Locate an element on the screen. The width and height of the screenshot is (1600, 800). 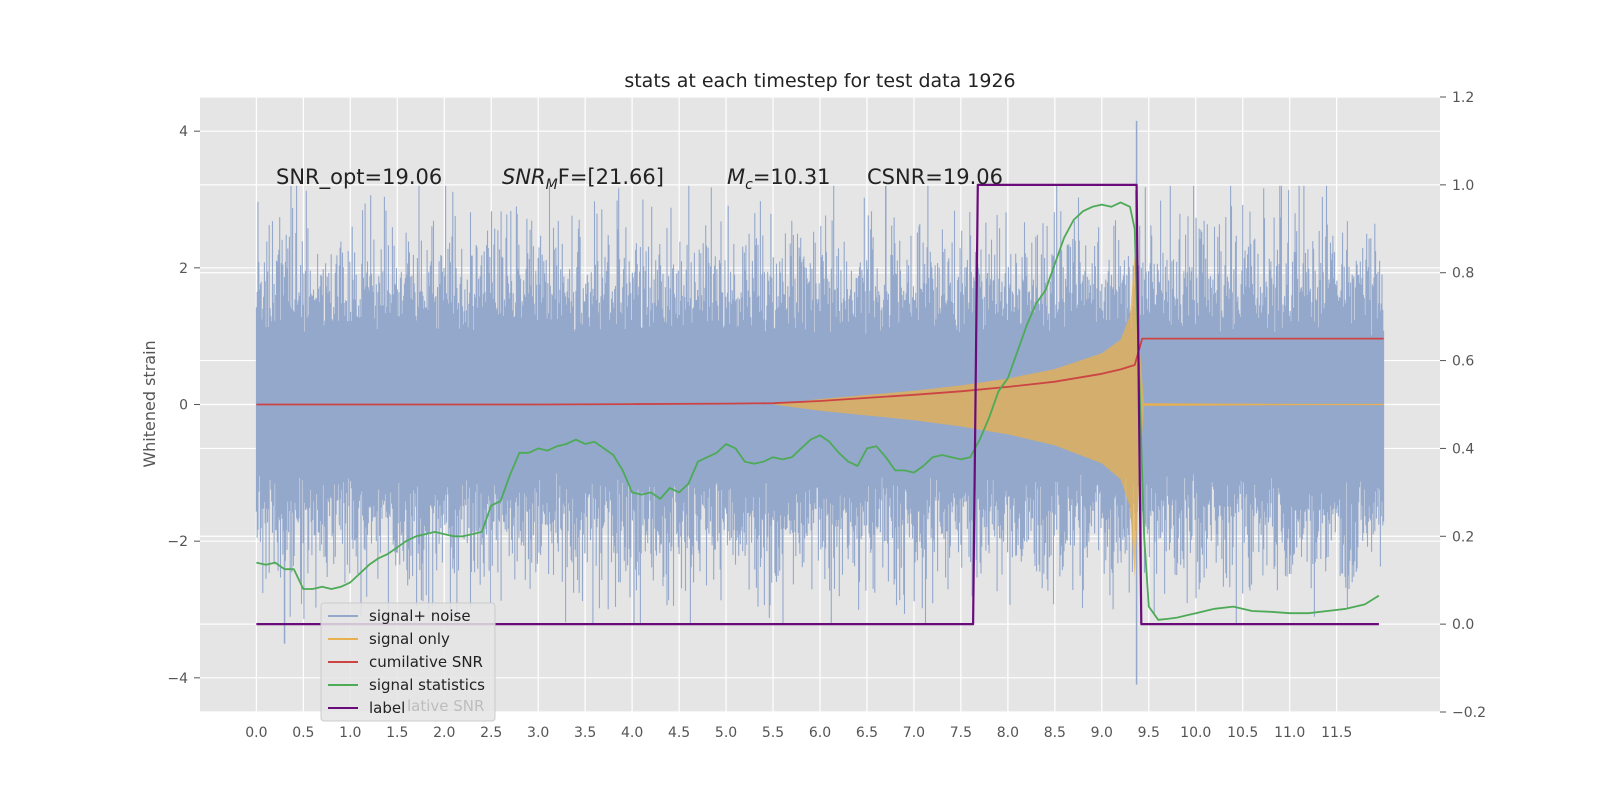
x-tick-label: 3.0 is located at coordinates (538, 733).